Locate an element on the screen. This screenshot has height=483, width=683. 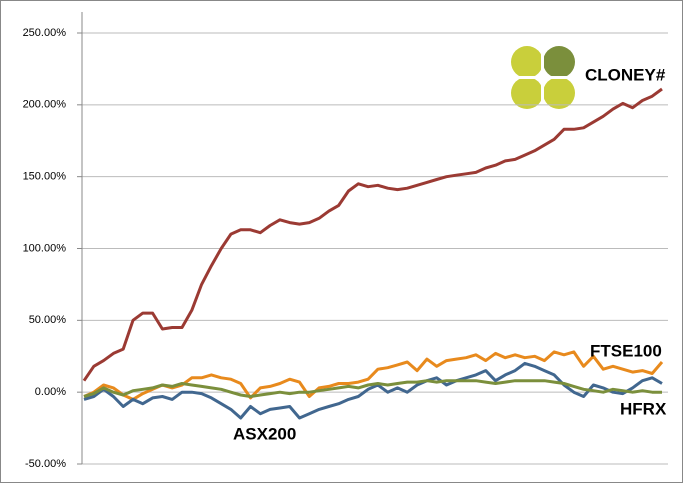
series-label: CLONEY# is located at coordinates (625, 74).